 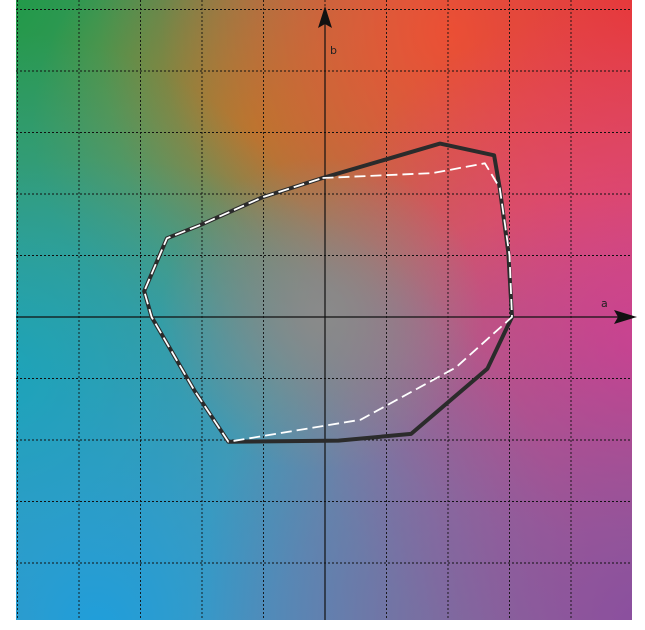 What do you see at coordinates (625, 317) in the screenshot?
I see `x-axis-arrow` at bounding box center [625, 317].